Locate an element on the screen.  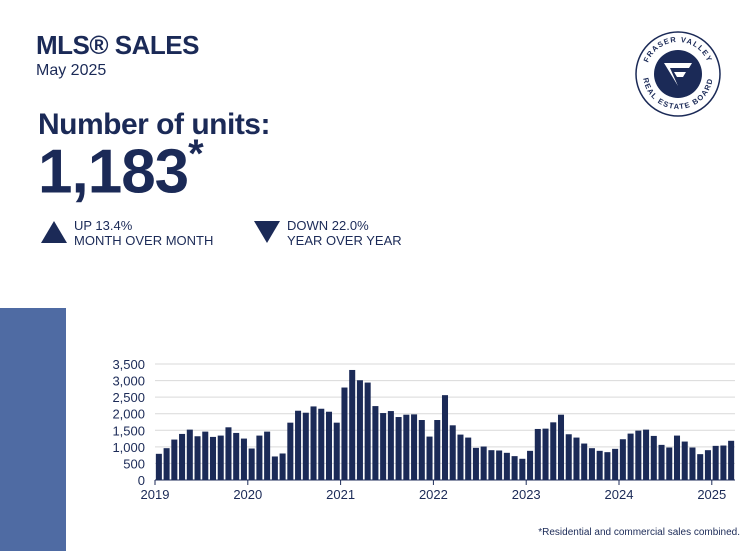
stat-mom-line1: UP 13.4% is located at coordinates (103, 225).